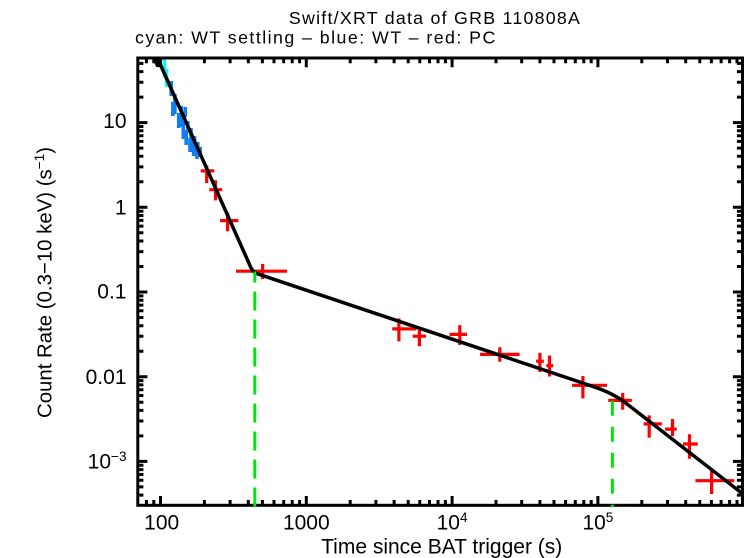 This screenshot has width=746, height=558. I want to click on svg-text: 1000, so click(306, 522).